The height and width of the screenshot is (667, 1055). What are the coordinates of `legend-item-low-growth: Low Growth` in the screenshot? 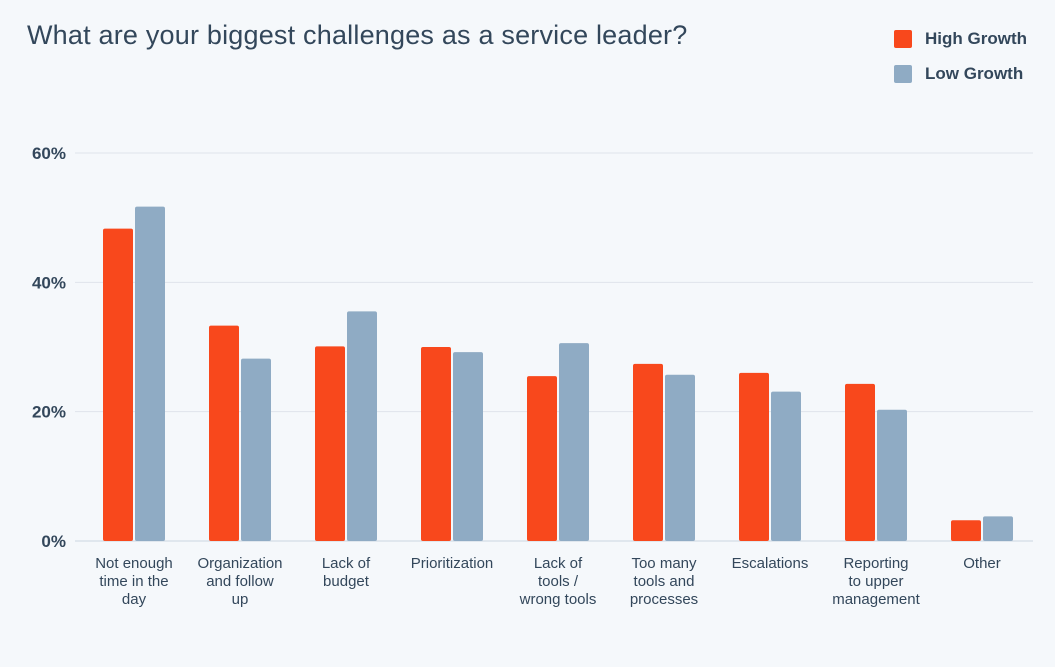 It's located at (960, 74).